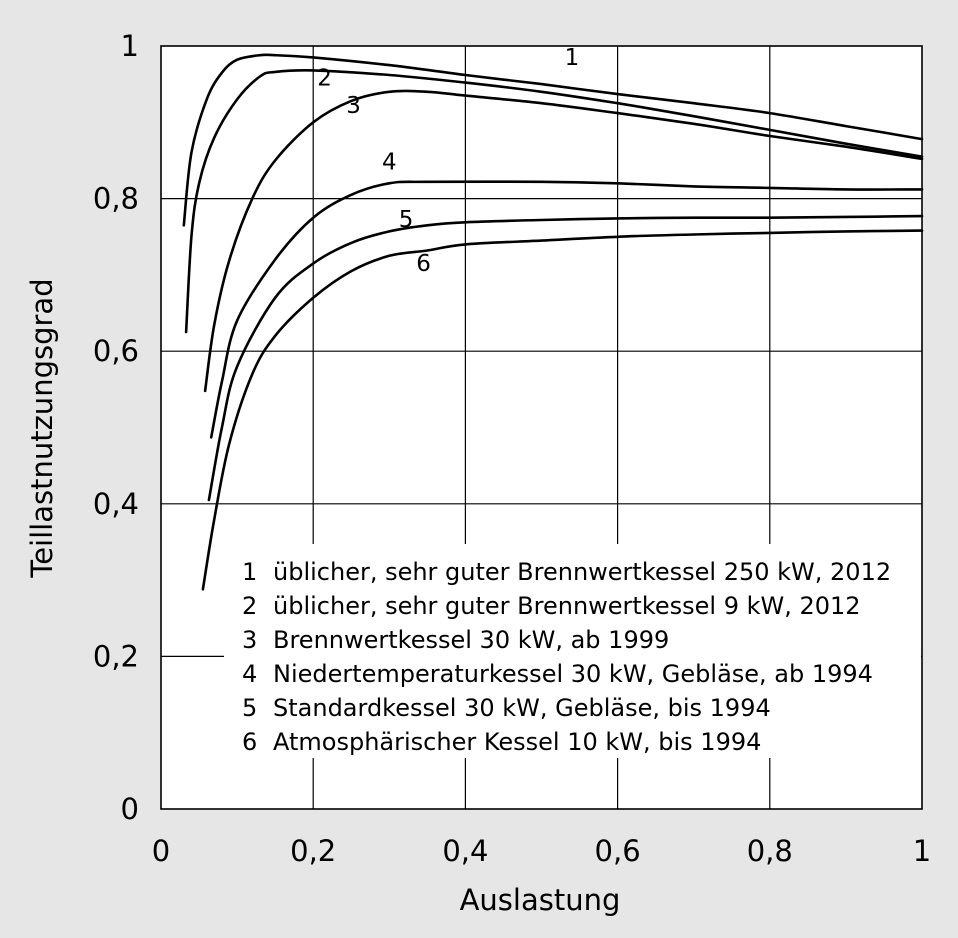  Describe the element at coordinates (161, 851) in the screenshot. I see `x-tick-label-0: 0` at that location.